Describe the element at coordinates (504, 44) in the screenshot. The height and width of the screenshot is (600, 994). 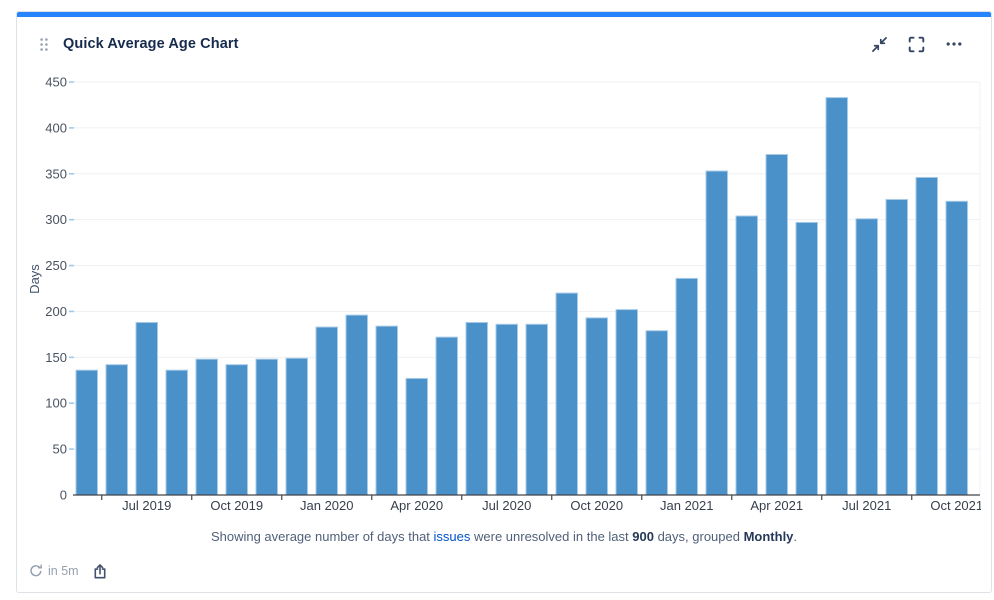
I see `gadget-header: Quick Average Age Chart` at that location.